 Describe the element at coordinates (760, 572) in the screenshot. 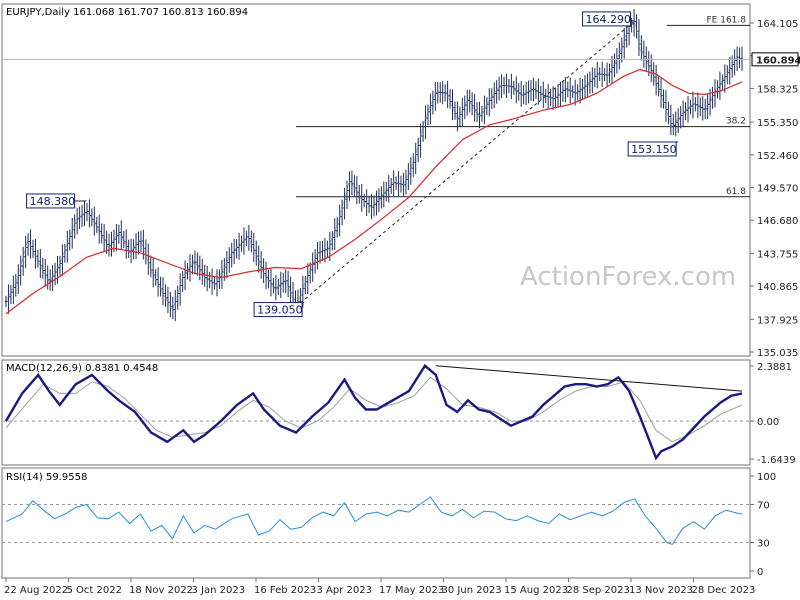

I see `rsi-tick-label: 0` at that location.